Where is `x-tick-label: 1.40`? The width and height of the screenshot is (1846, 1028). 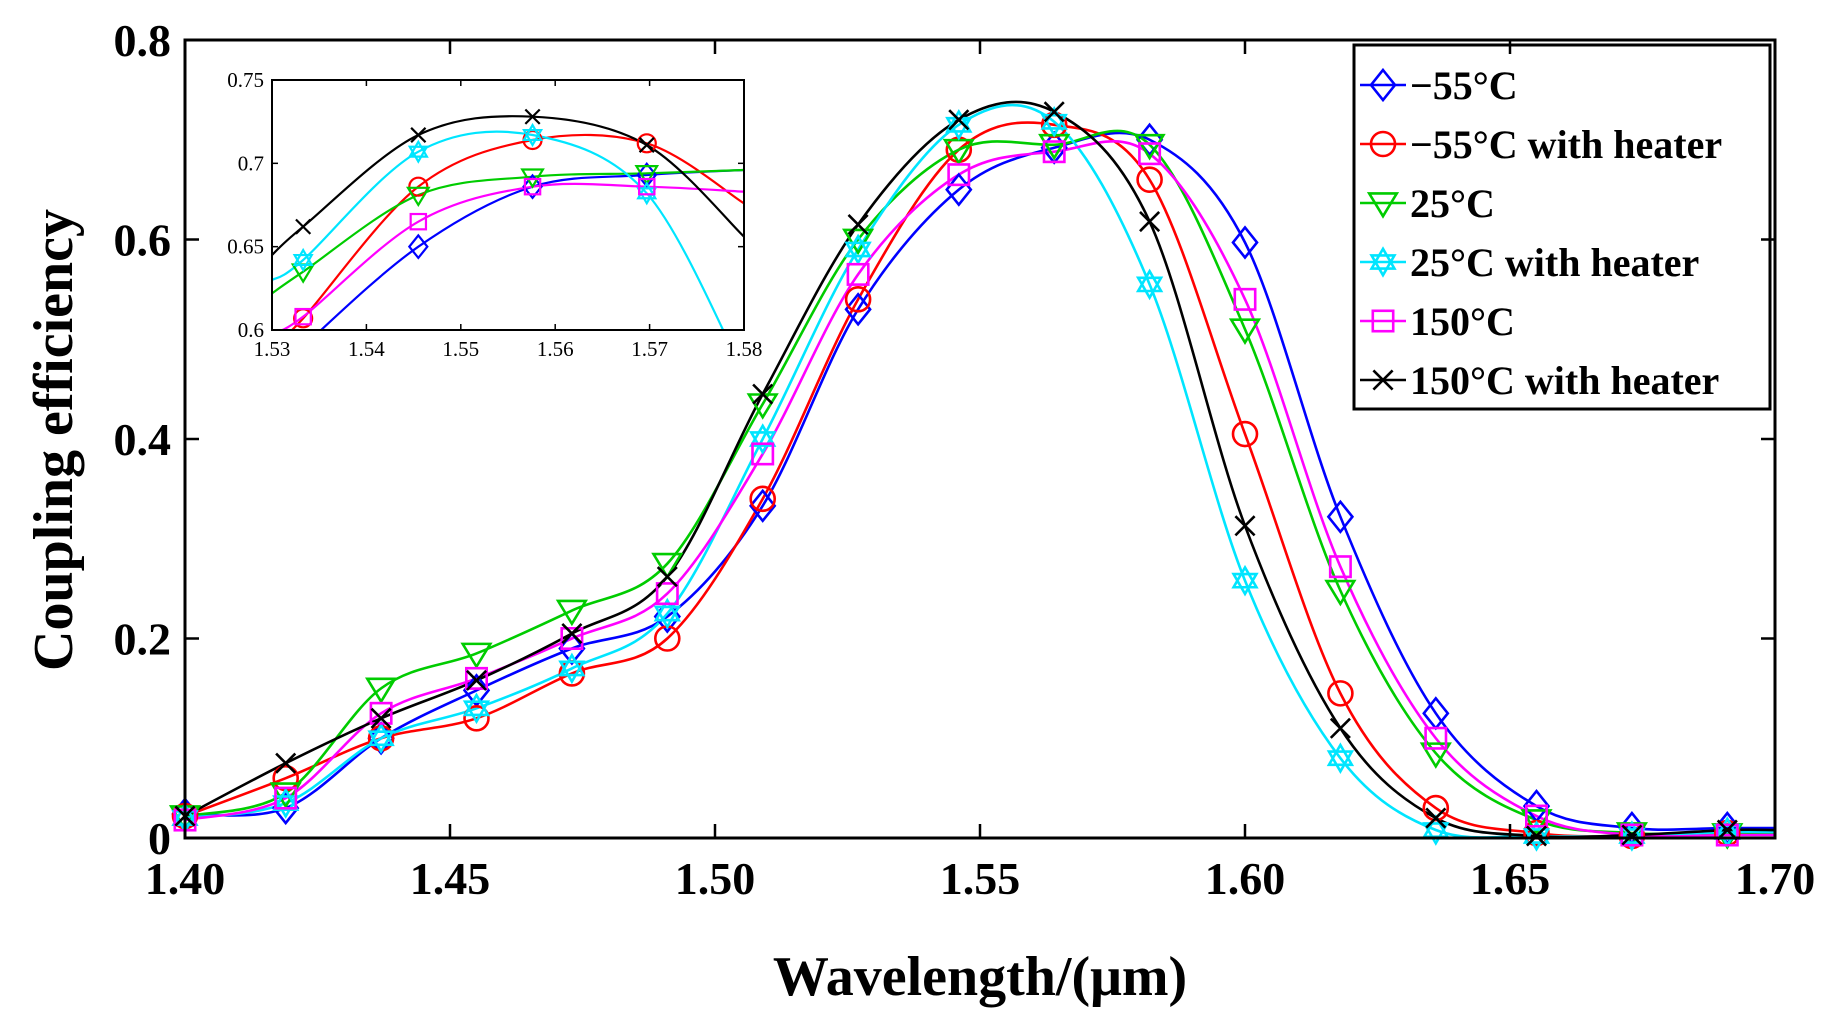 x-tick-label: 1.40 is located at coordinates (185, 878).